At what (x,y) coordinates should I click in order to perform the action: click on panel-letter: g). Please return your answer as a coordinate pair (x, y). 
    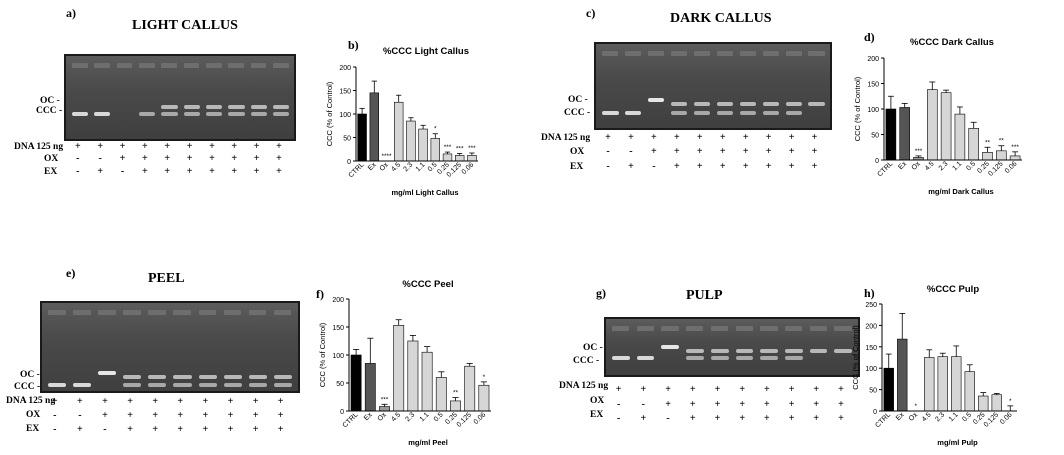
    Looking at the image, I should click on (601, 293).